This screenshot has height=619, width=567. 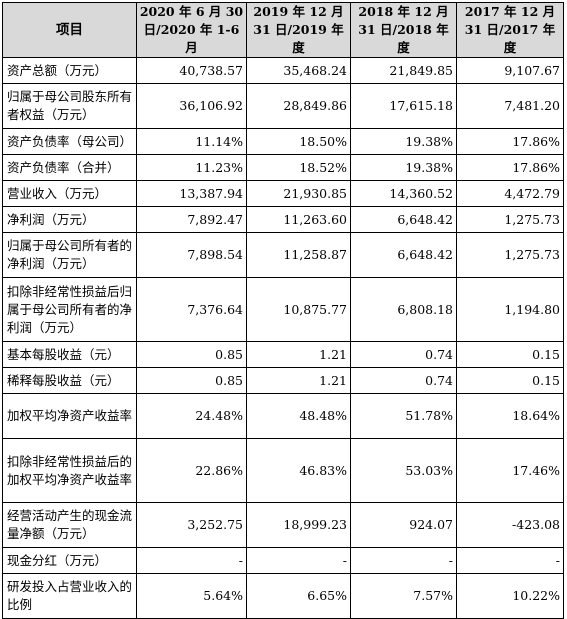 What do you see at coordinates (510, 106) in the screenshot?
I see `cell-value: 7,481.20` at bounding box center [510, 106].